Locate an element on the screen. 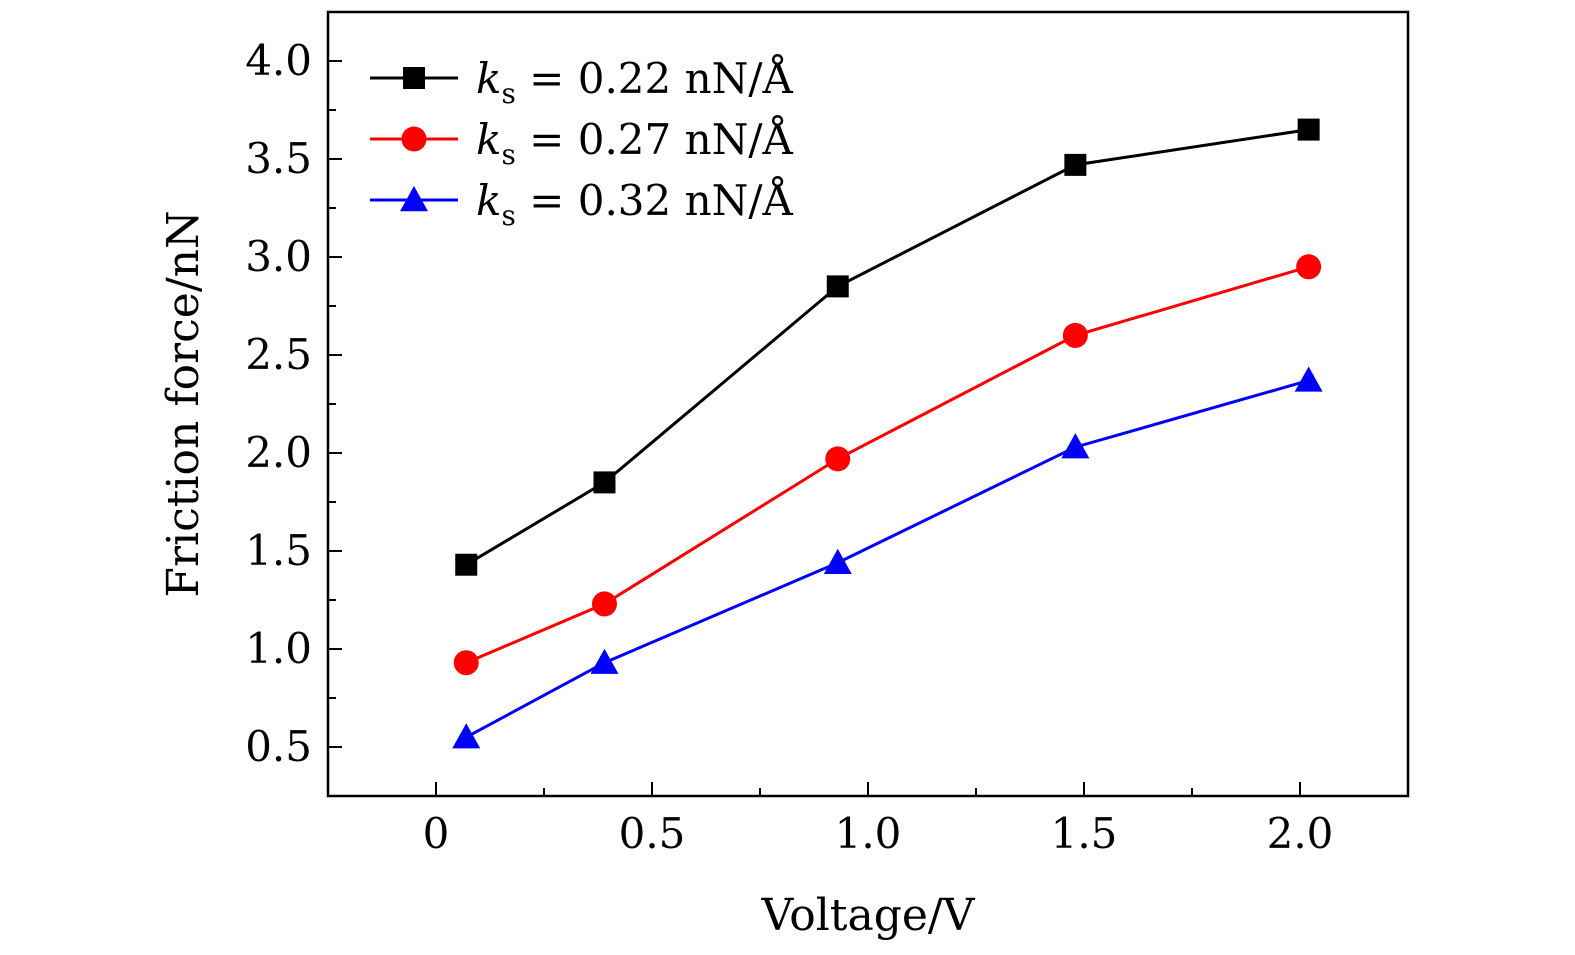 The width and height of the screenshot is (1575, 955). y-tick-label: 3.0 is located at coordinates (278, 256).